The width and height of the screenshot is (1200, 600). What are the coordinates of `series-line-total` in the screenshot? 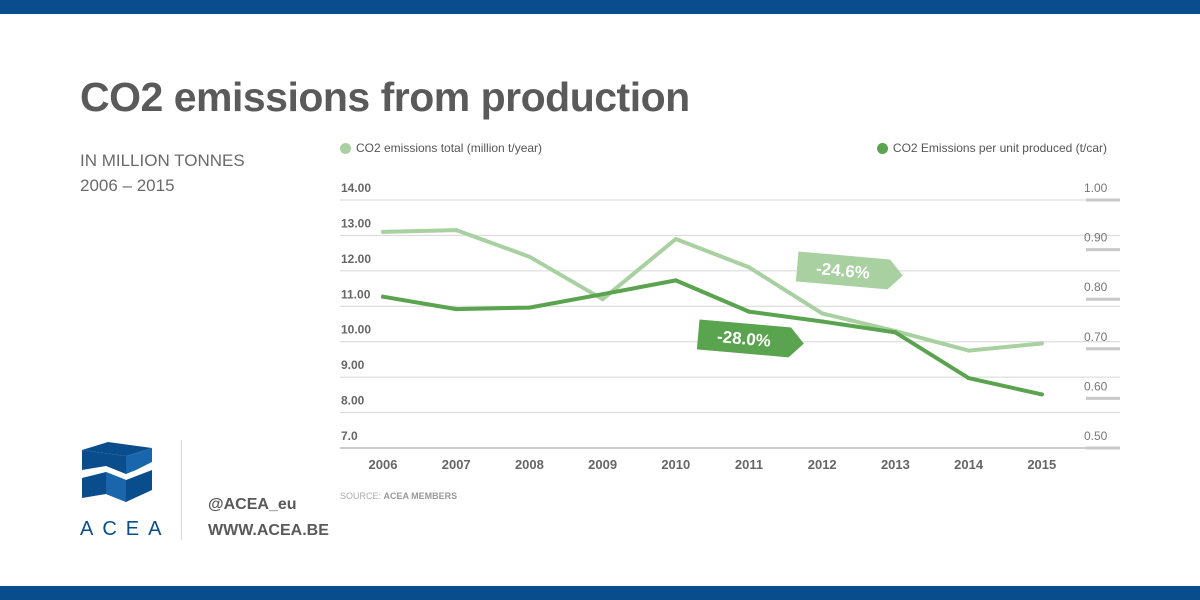 It's located at (712, 290).